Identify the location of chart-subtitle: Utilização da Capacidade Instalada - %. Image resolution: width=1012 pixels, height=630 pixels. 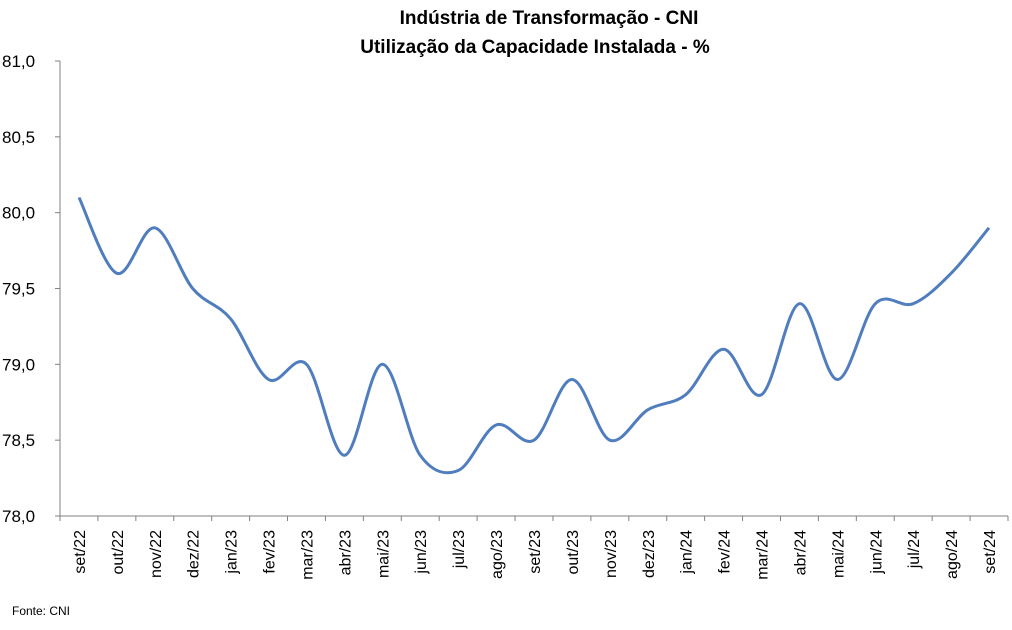
(535, 47).